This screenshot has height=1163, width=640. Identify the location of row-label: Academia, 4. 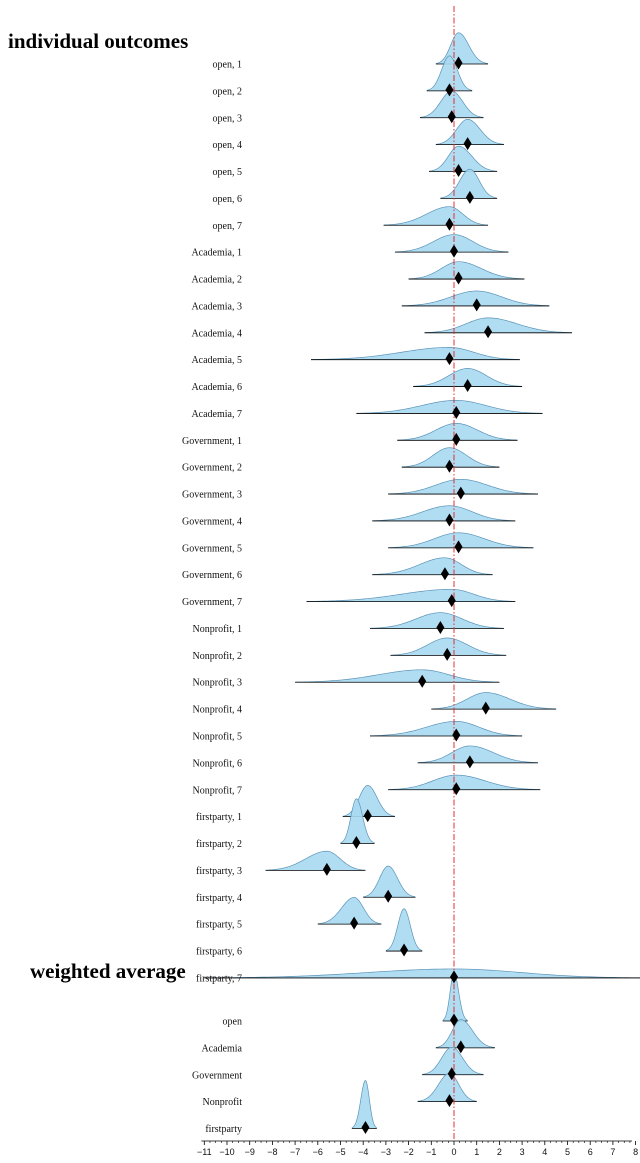
(216, 333).